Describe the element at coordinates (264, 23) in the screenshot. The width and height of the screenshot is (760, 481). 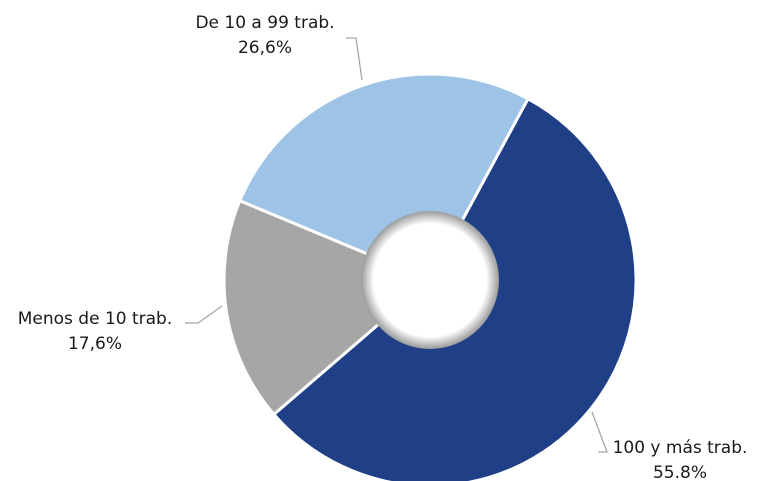
I see `slice-label: De 10 a 99 trab.` at that location.